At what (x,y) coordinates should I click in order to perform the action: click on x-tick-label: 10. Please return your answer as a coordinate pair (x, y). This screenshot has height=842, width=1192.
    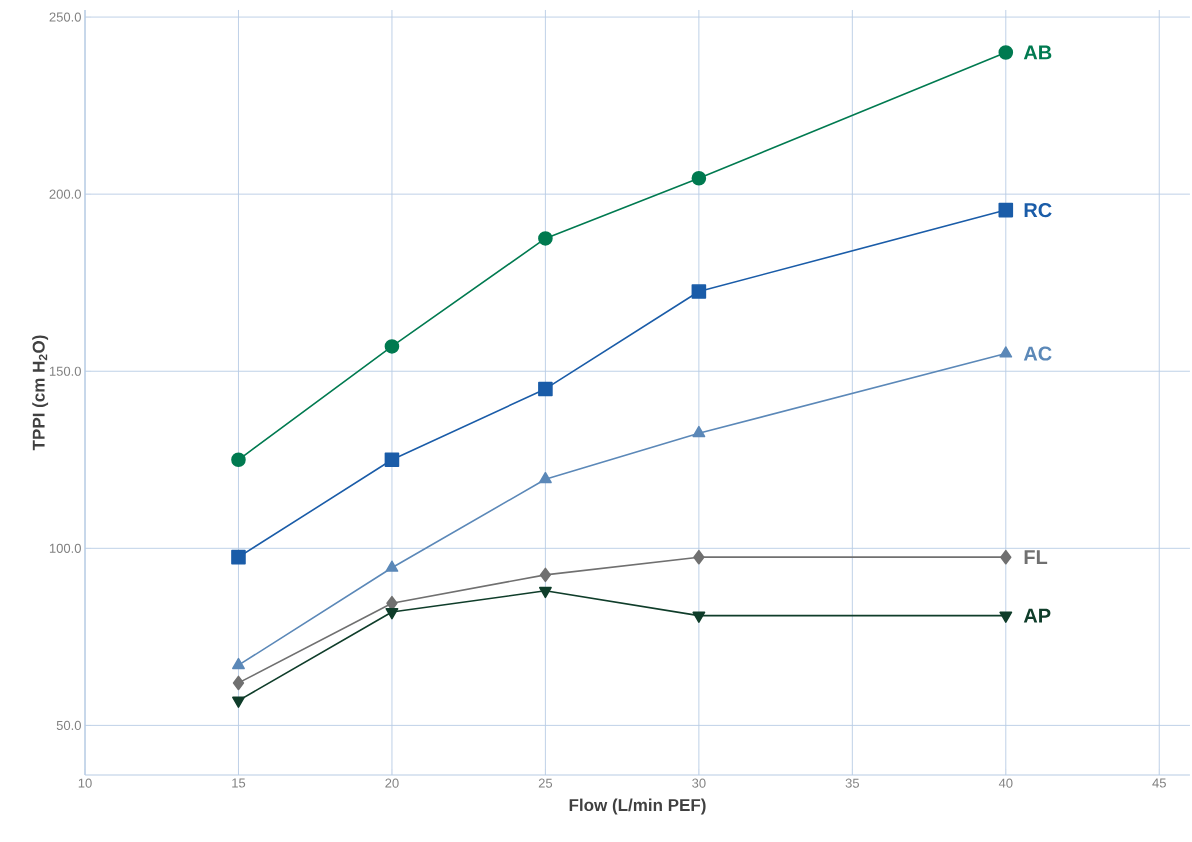
    Looking at the image, I should click on (85, 783).